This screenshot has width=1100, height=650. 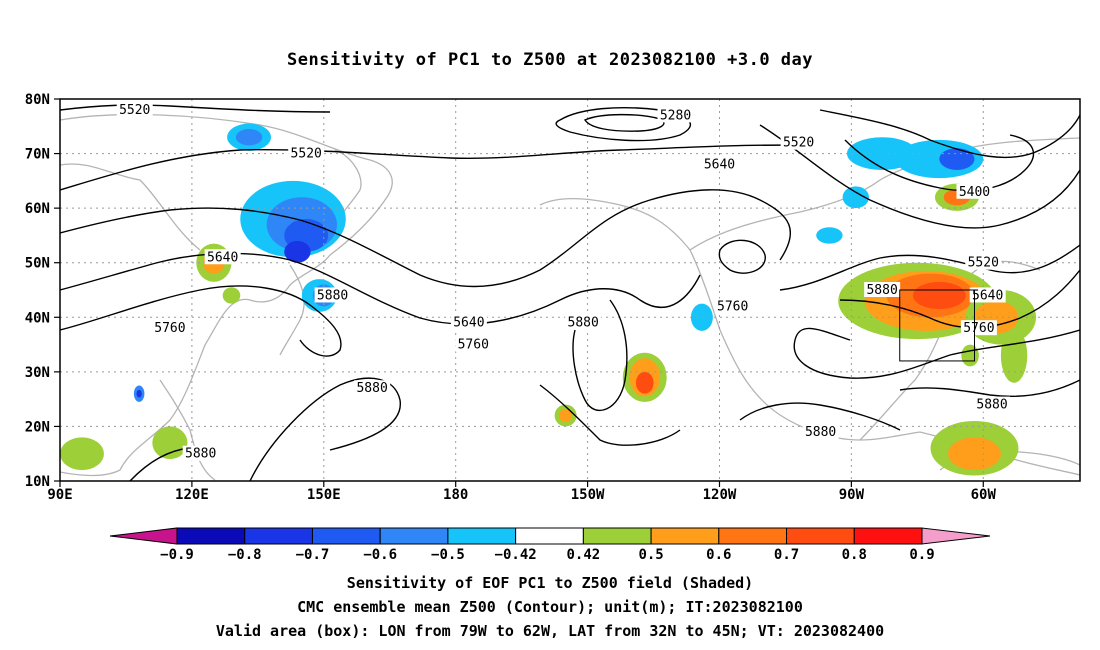 What do you see at coordinates (516, 555) in the screenshot?
I see `colorbar-label: −0.42` at bounding box center [516, 555].